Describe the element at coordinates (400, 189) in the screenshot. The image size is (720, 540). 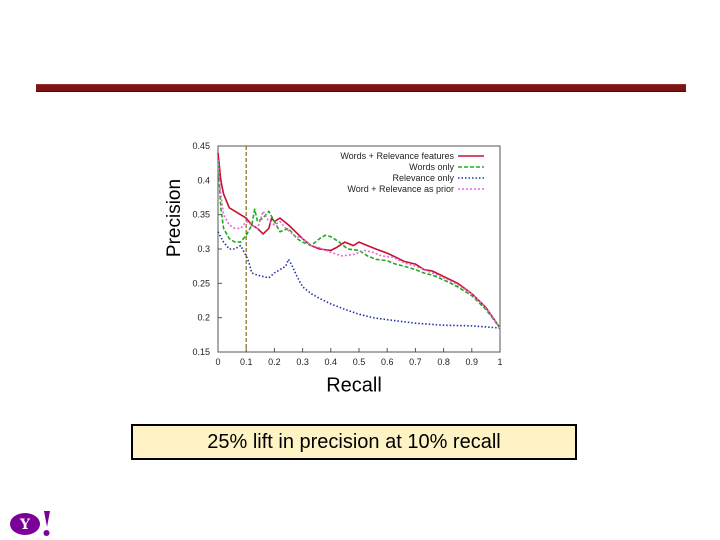
I see `legend-label: Word + Relevance as prior` at that location.